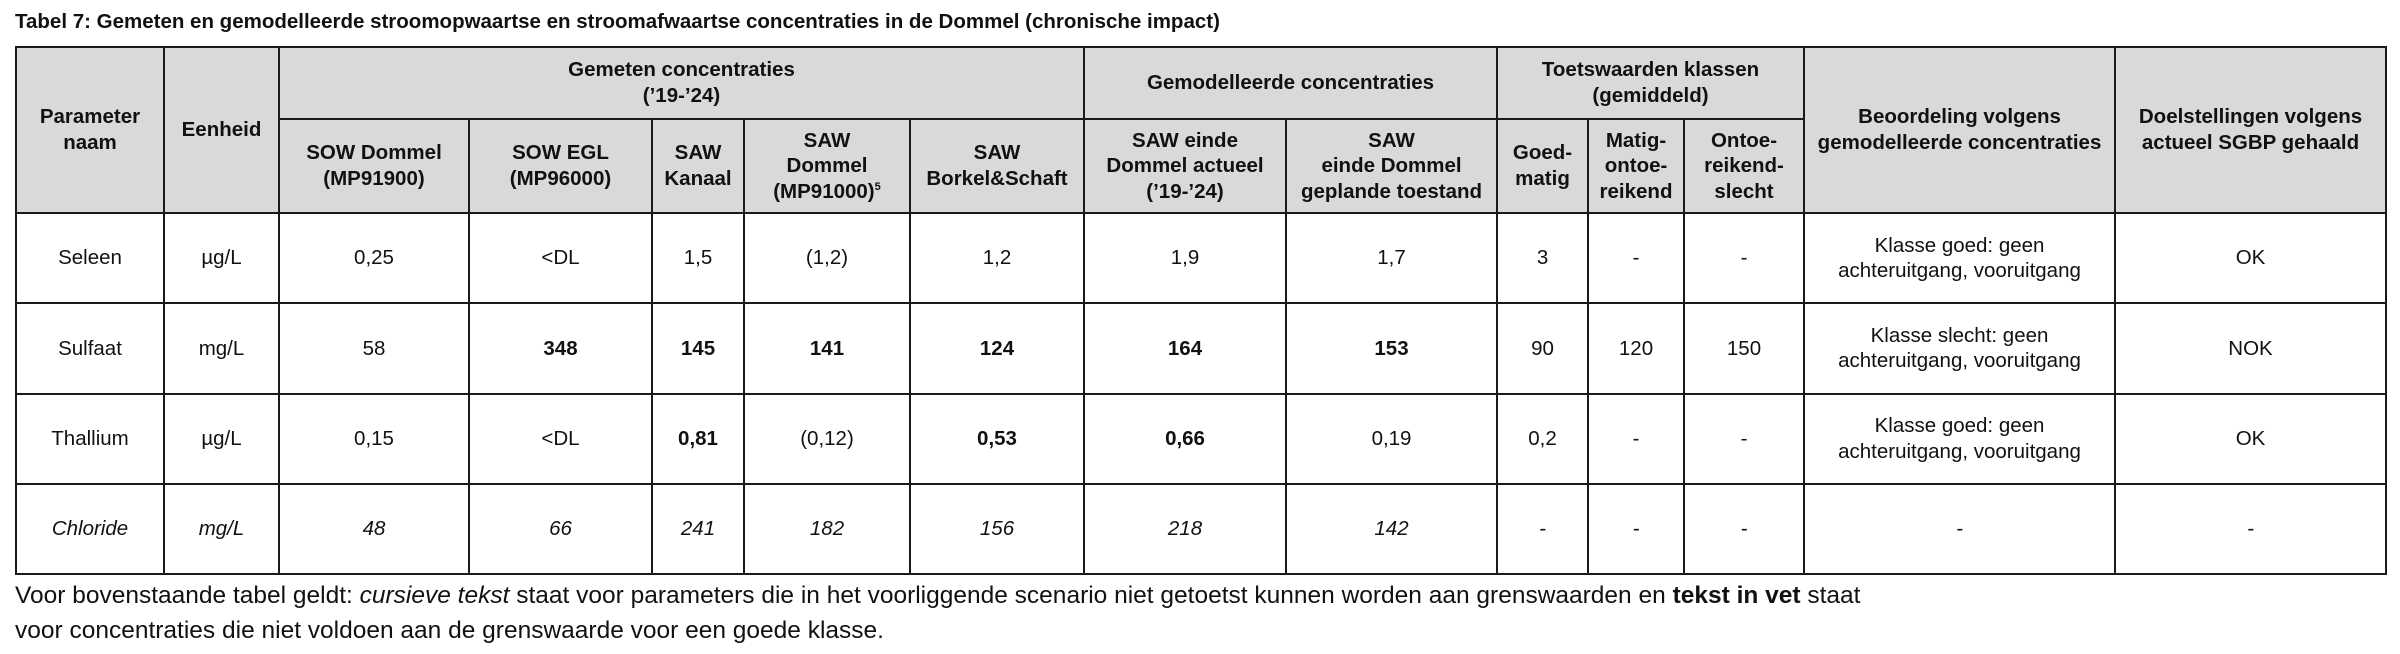 The image size is (2400, 654). I want to click on header-toets-label: Toetswaarden klassen, so click(1650, 70).